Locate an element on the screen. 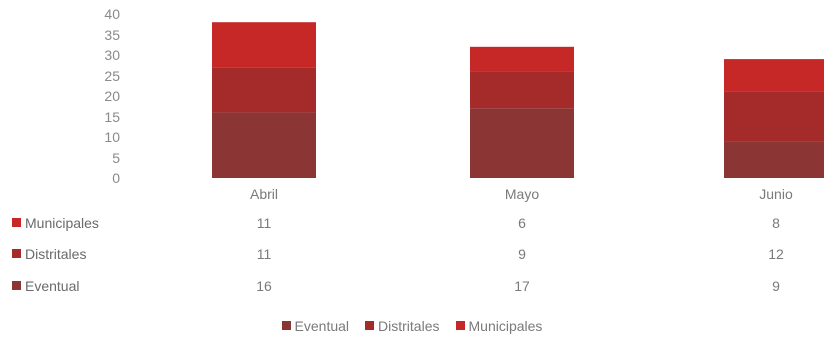  table-cell: 12 is located at coordinates (776, 254).